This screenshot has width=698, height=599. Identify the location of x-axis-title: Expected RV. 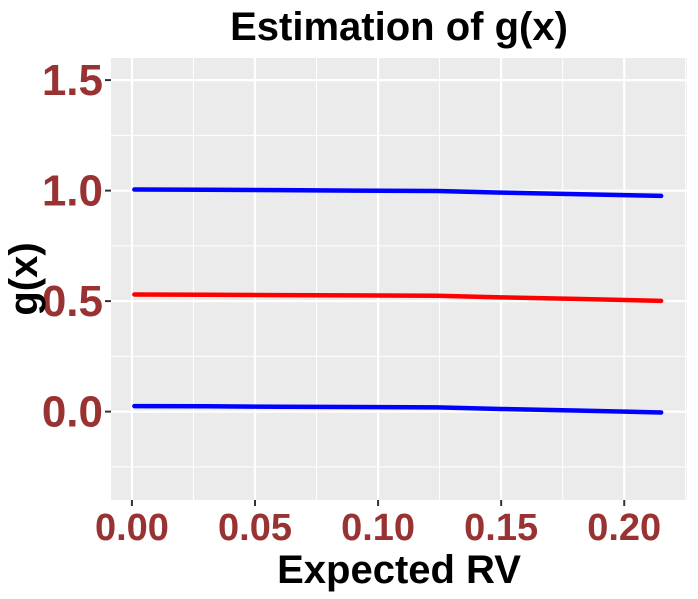
(399, 570).